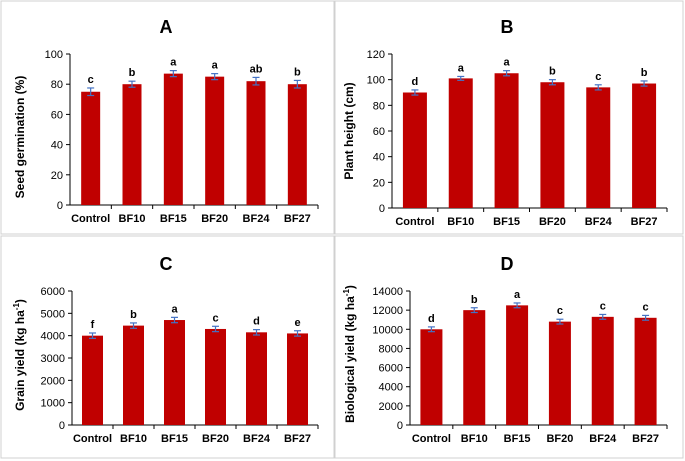 The image size is (685, 461). What do you see at coordinates (57, 176) in the screenshot?
I see `panel-a-y-tick-label: 20` at bounding box center [57, 176].